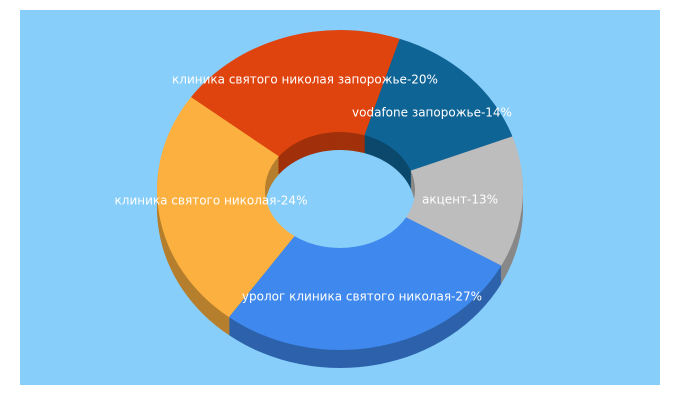 This screenshot has width=680, height=404. Describe the element at coordinates (211, 201) in the screenshot. I see `data-label: клиника святого николая-24%` at that location.